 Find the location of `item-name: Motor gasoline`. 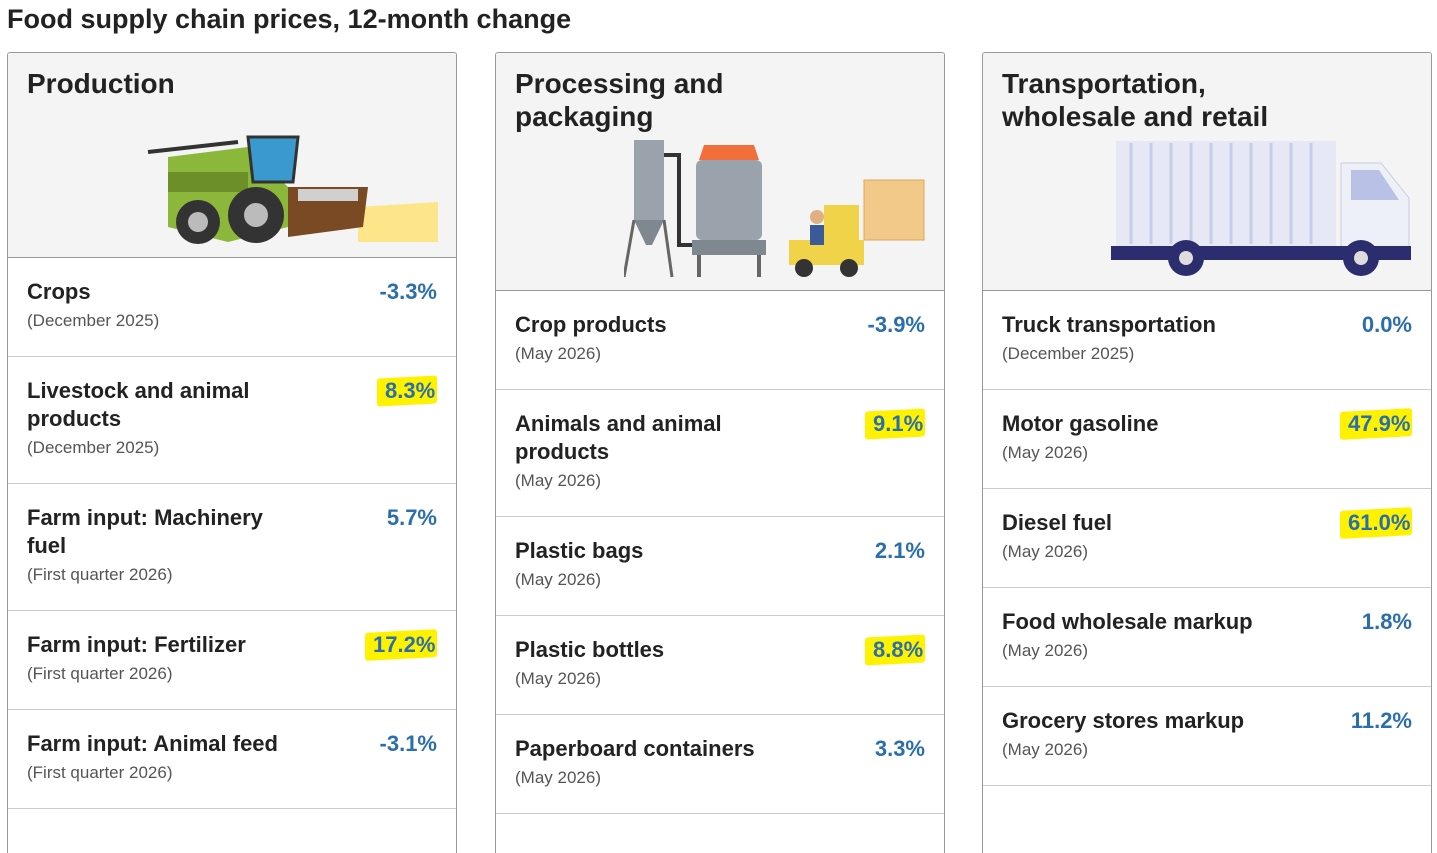

item-name: Motor gasoline is located at coordinates (1080, 423).